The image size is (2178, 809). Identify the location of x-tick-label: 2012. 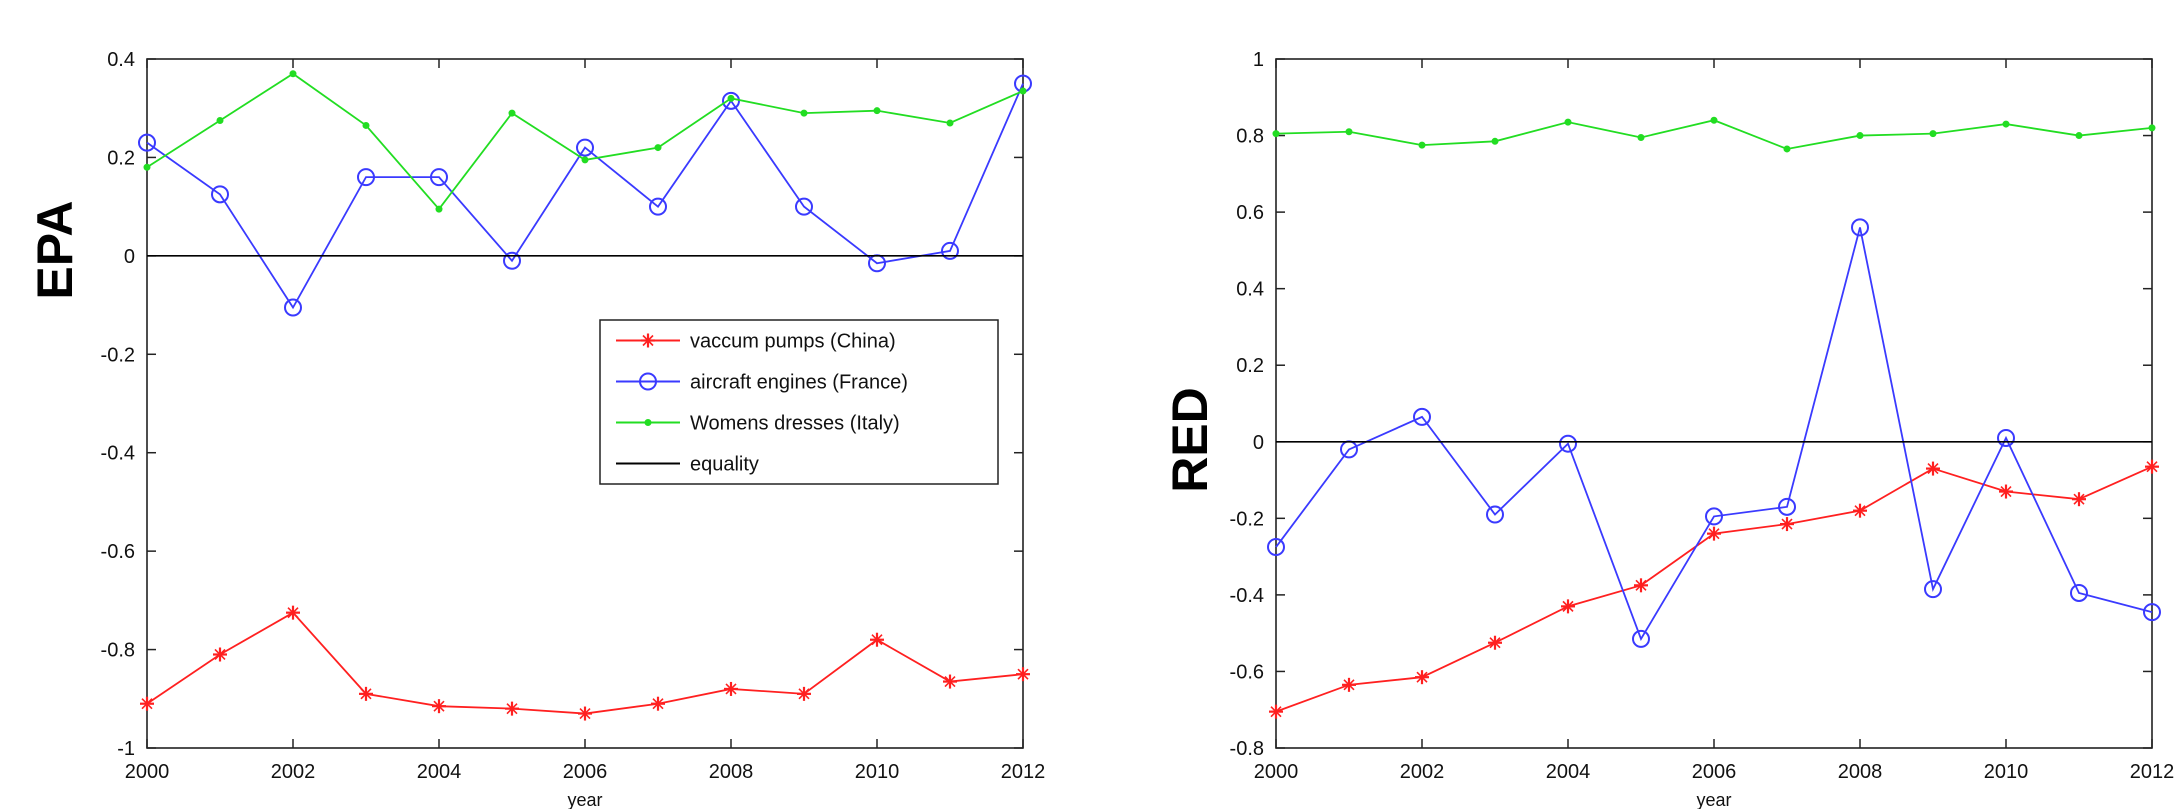
(2152, 772).